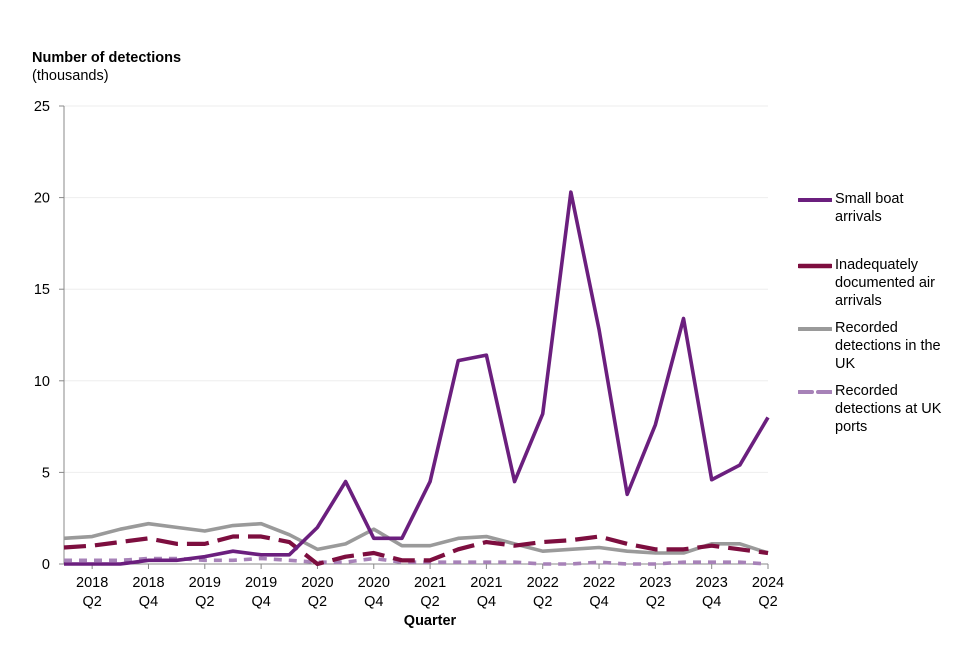  Describe the element at coordinates (42, 290) in the screenshot. I see `y-tick-label: 15` at that location.